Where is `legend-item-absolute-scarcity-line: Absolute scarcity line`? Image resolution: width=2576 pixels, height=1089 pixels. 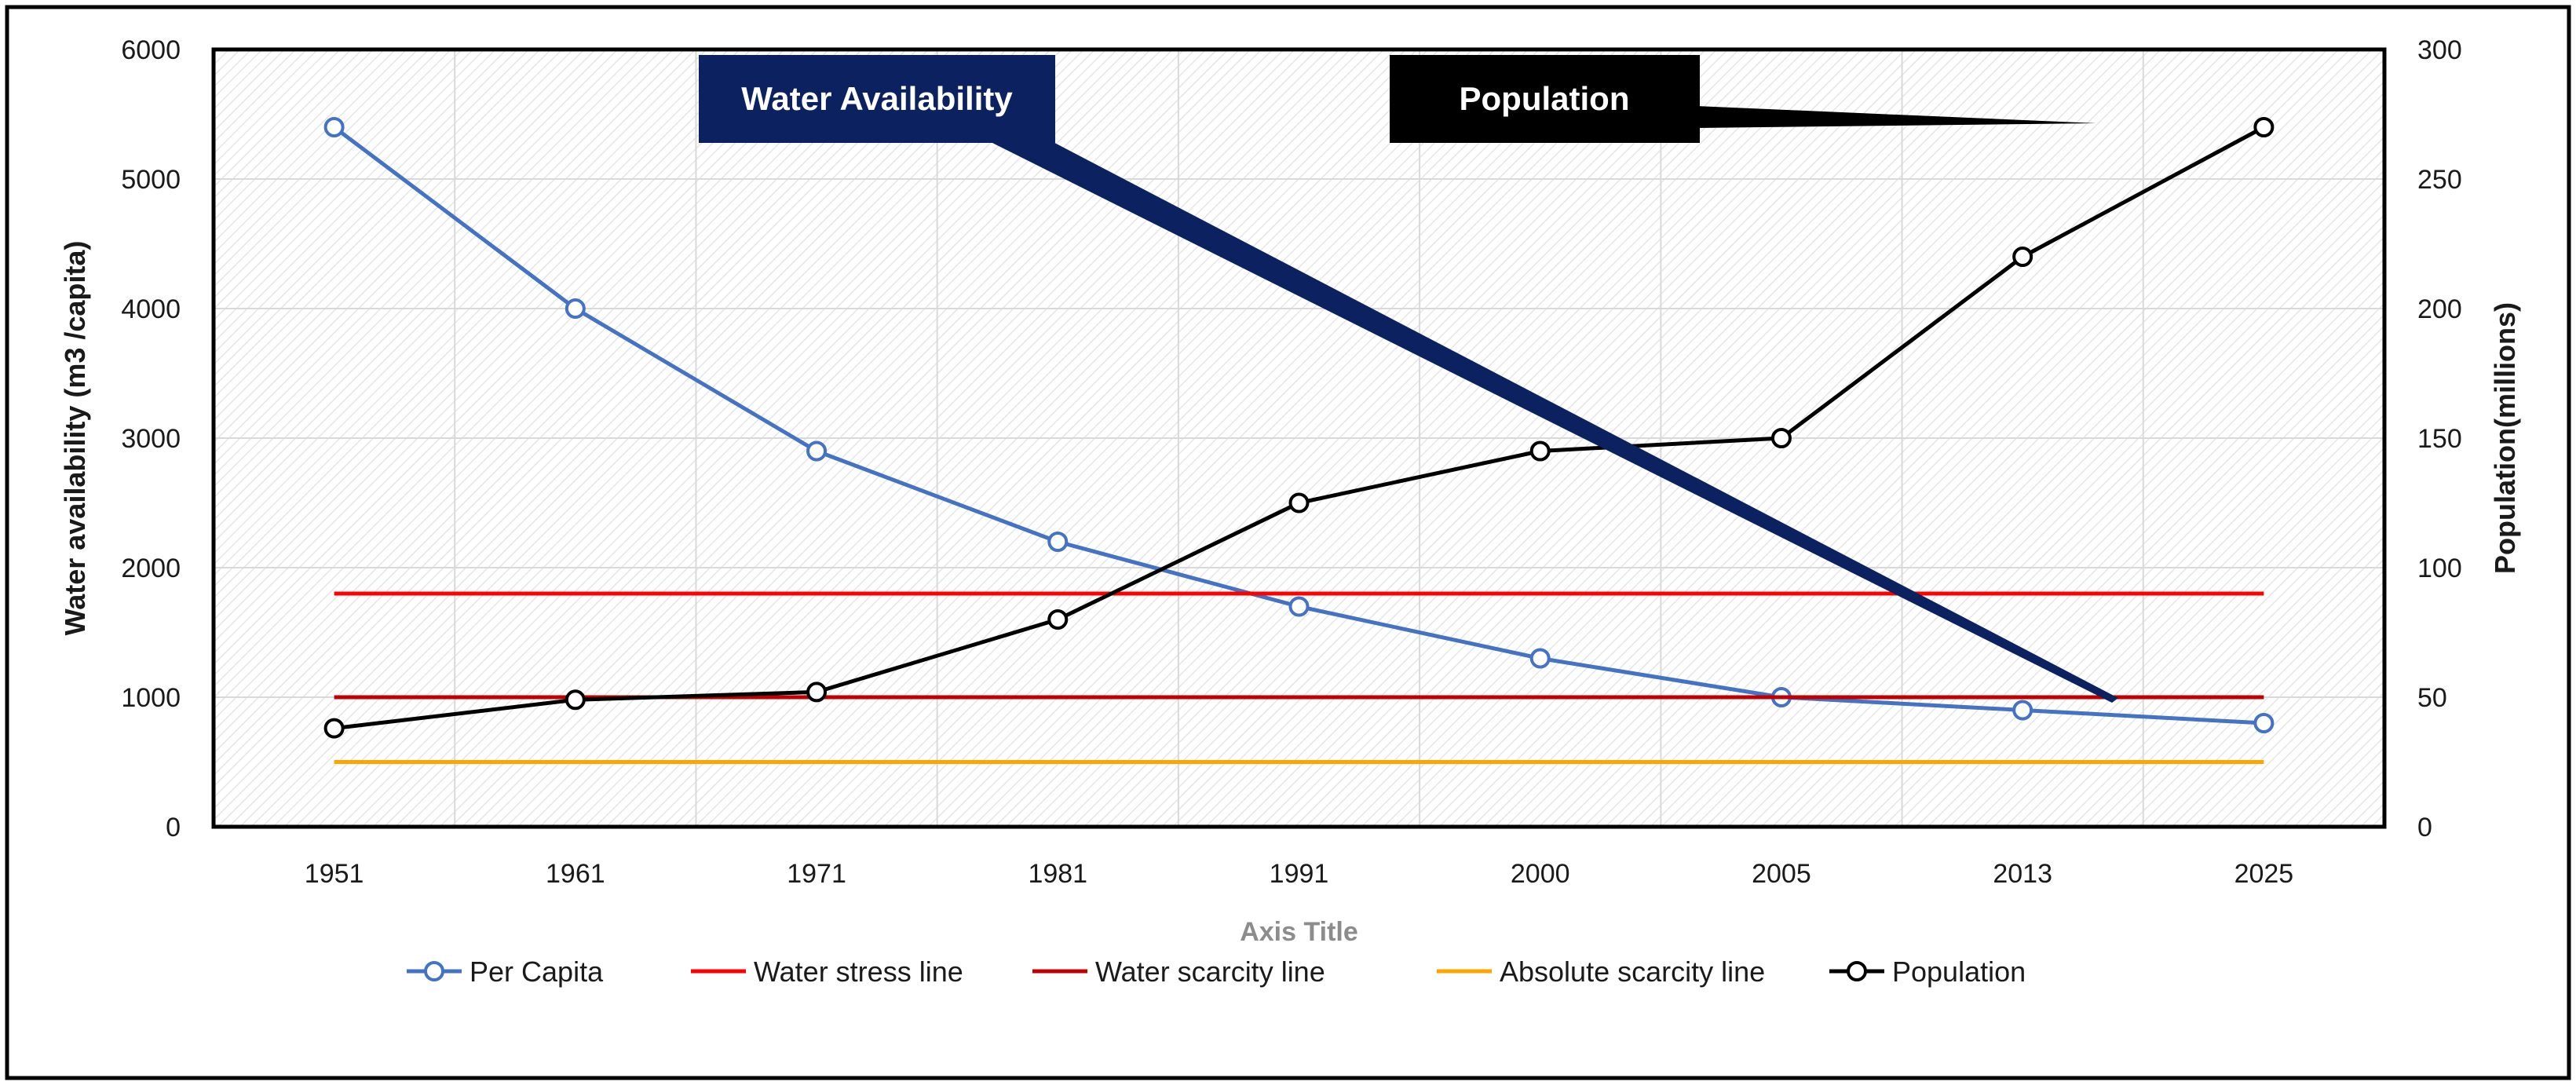
legend-item-absolute-scarcity-line: Absolute scarcity line is located at coordinates (1601, 972).